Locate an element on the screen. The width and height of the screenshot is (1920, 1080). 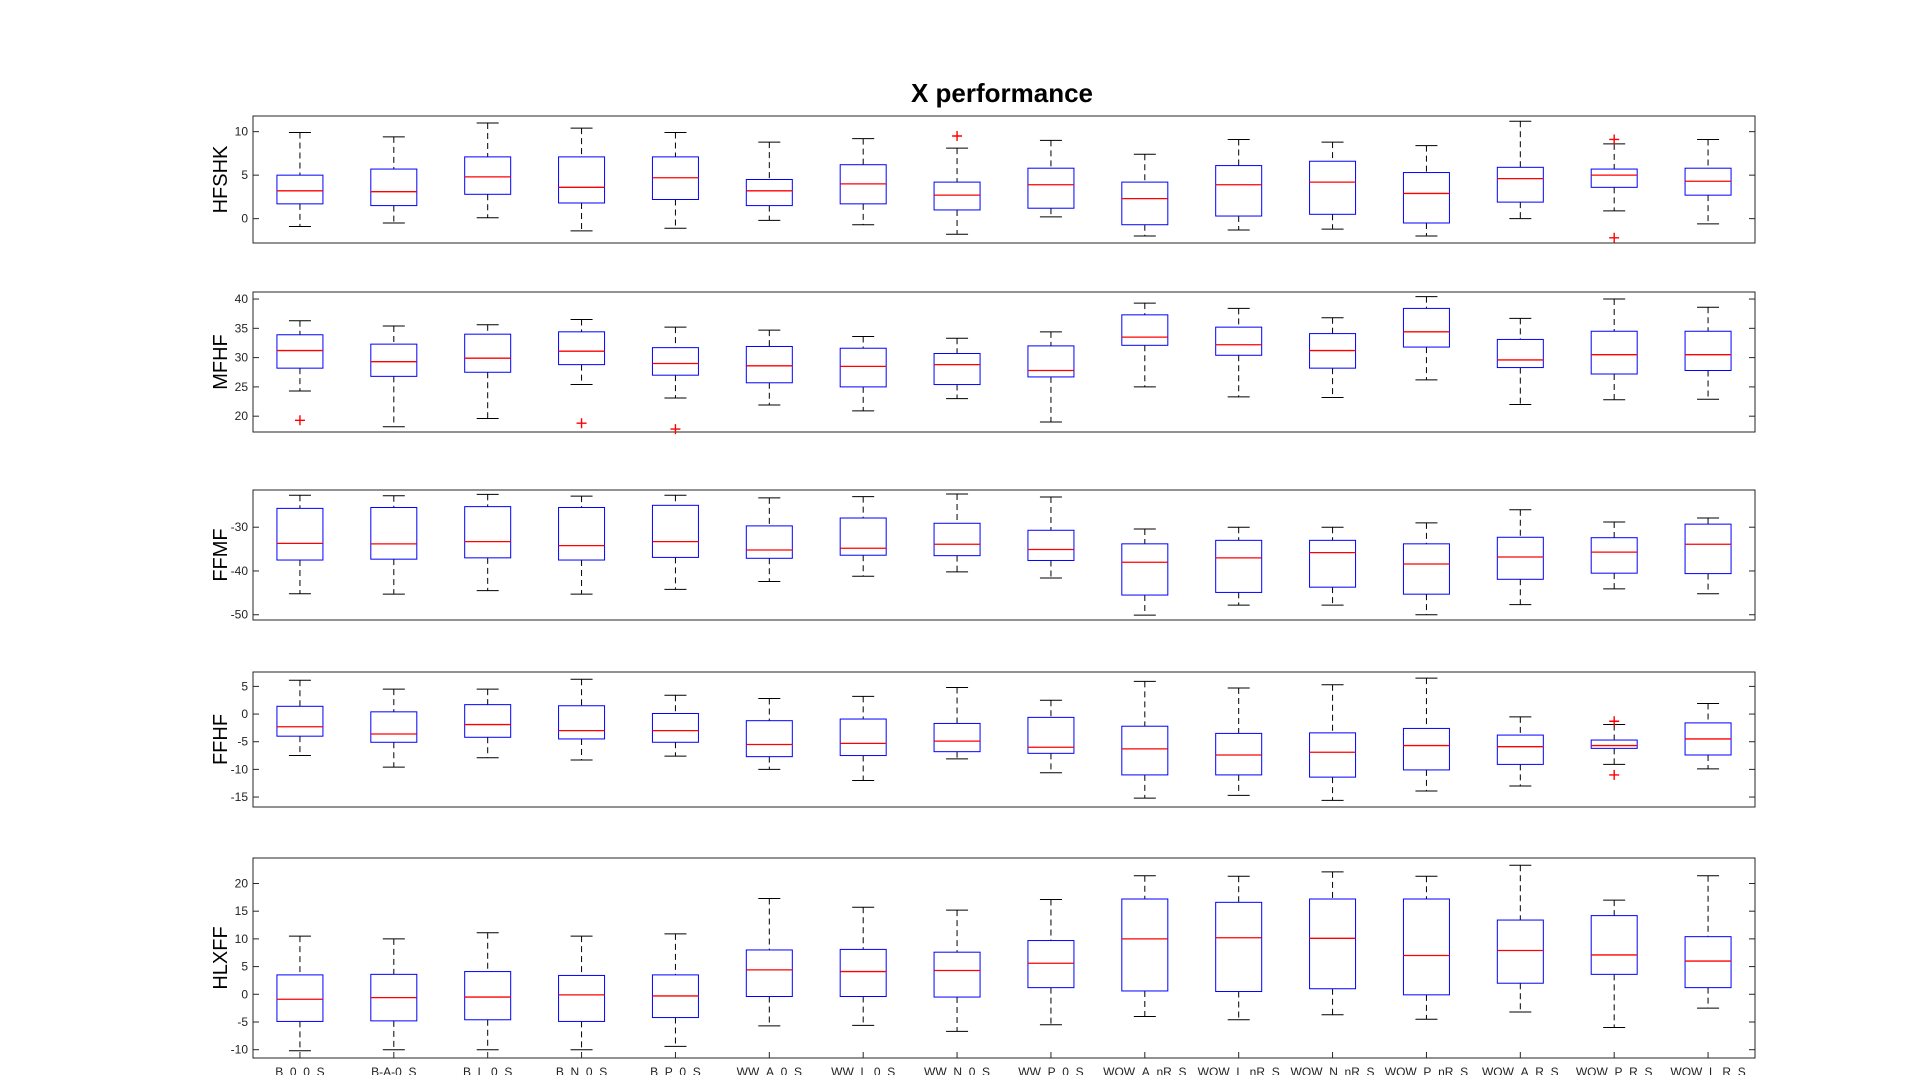
box-b_p_0_s-outlier is located at coordinates (675, 429).